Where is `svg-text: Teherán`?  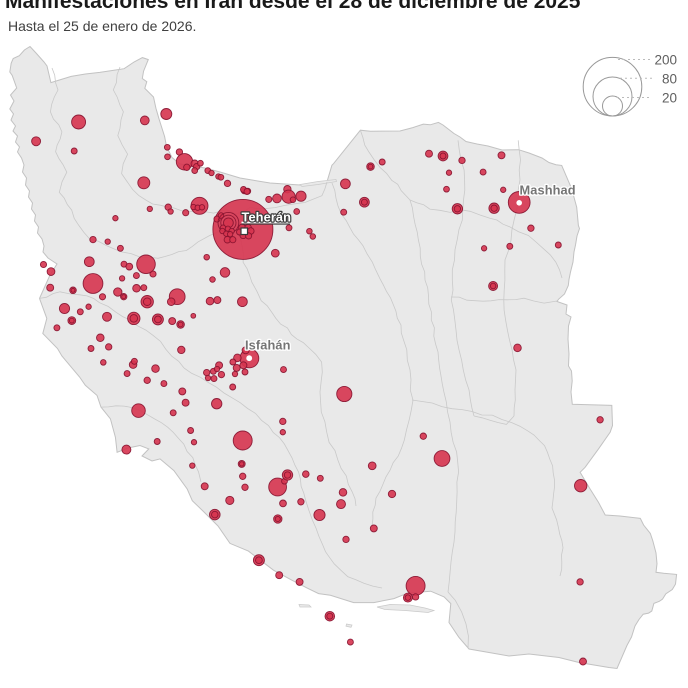
svg-text: Teherán is located at coordinates (267, 217).